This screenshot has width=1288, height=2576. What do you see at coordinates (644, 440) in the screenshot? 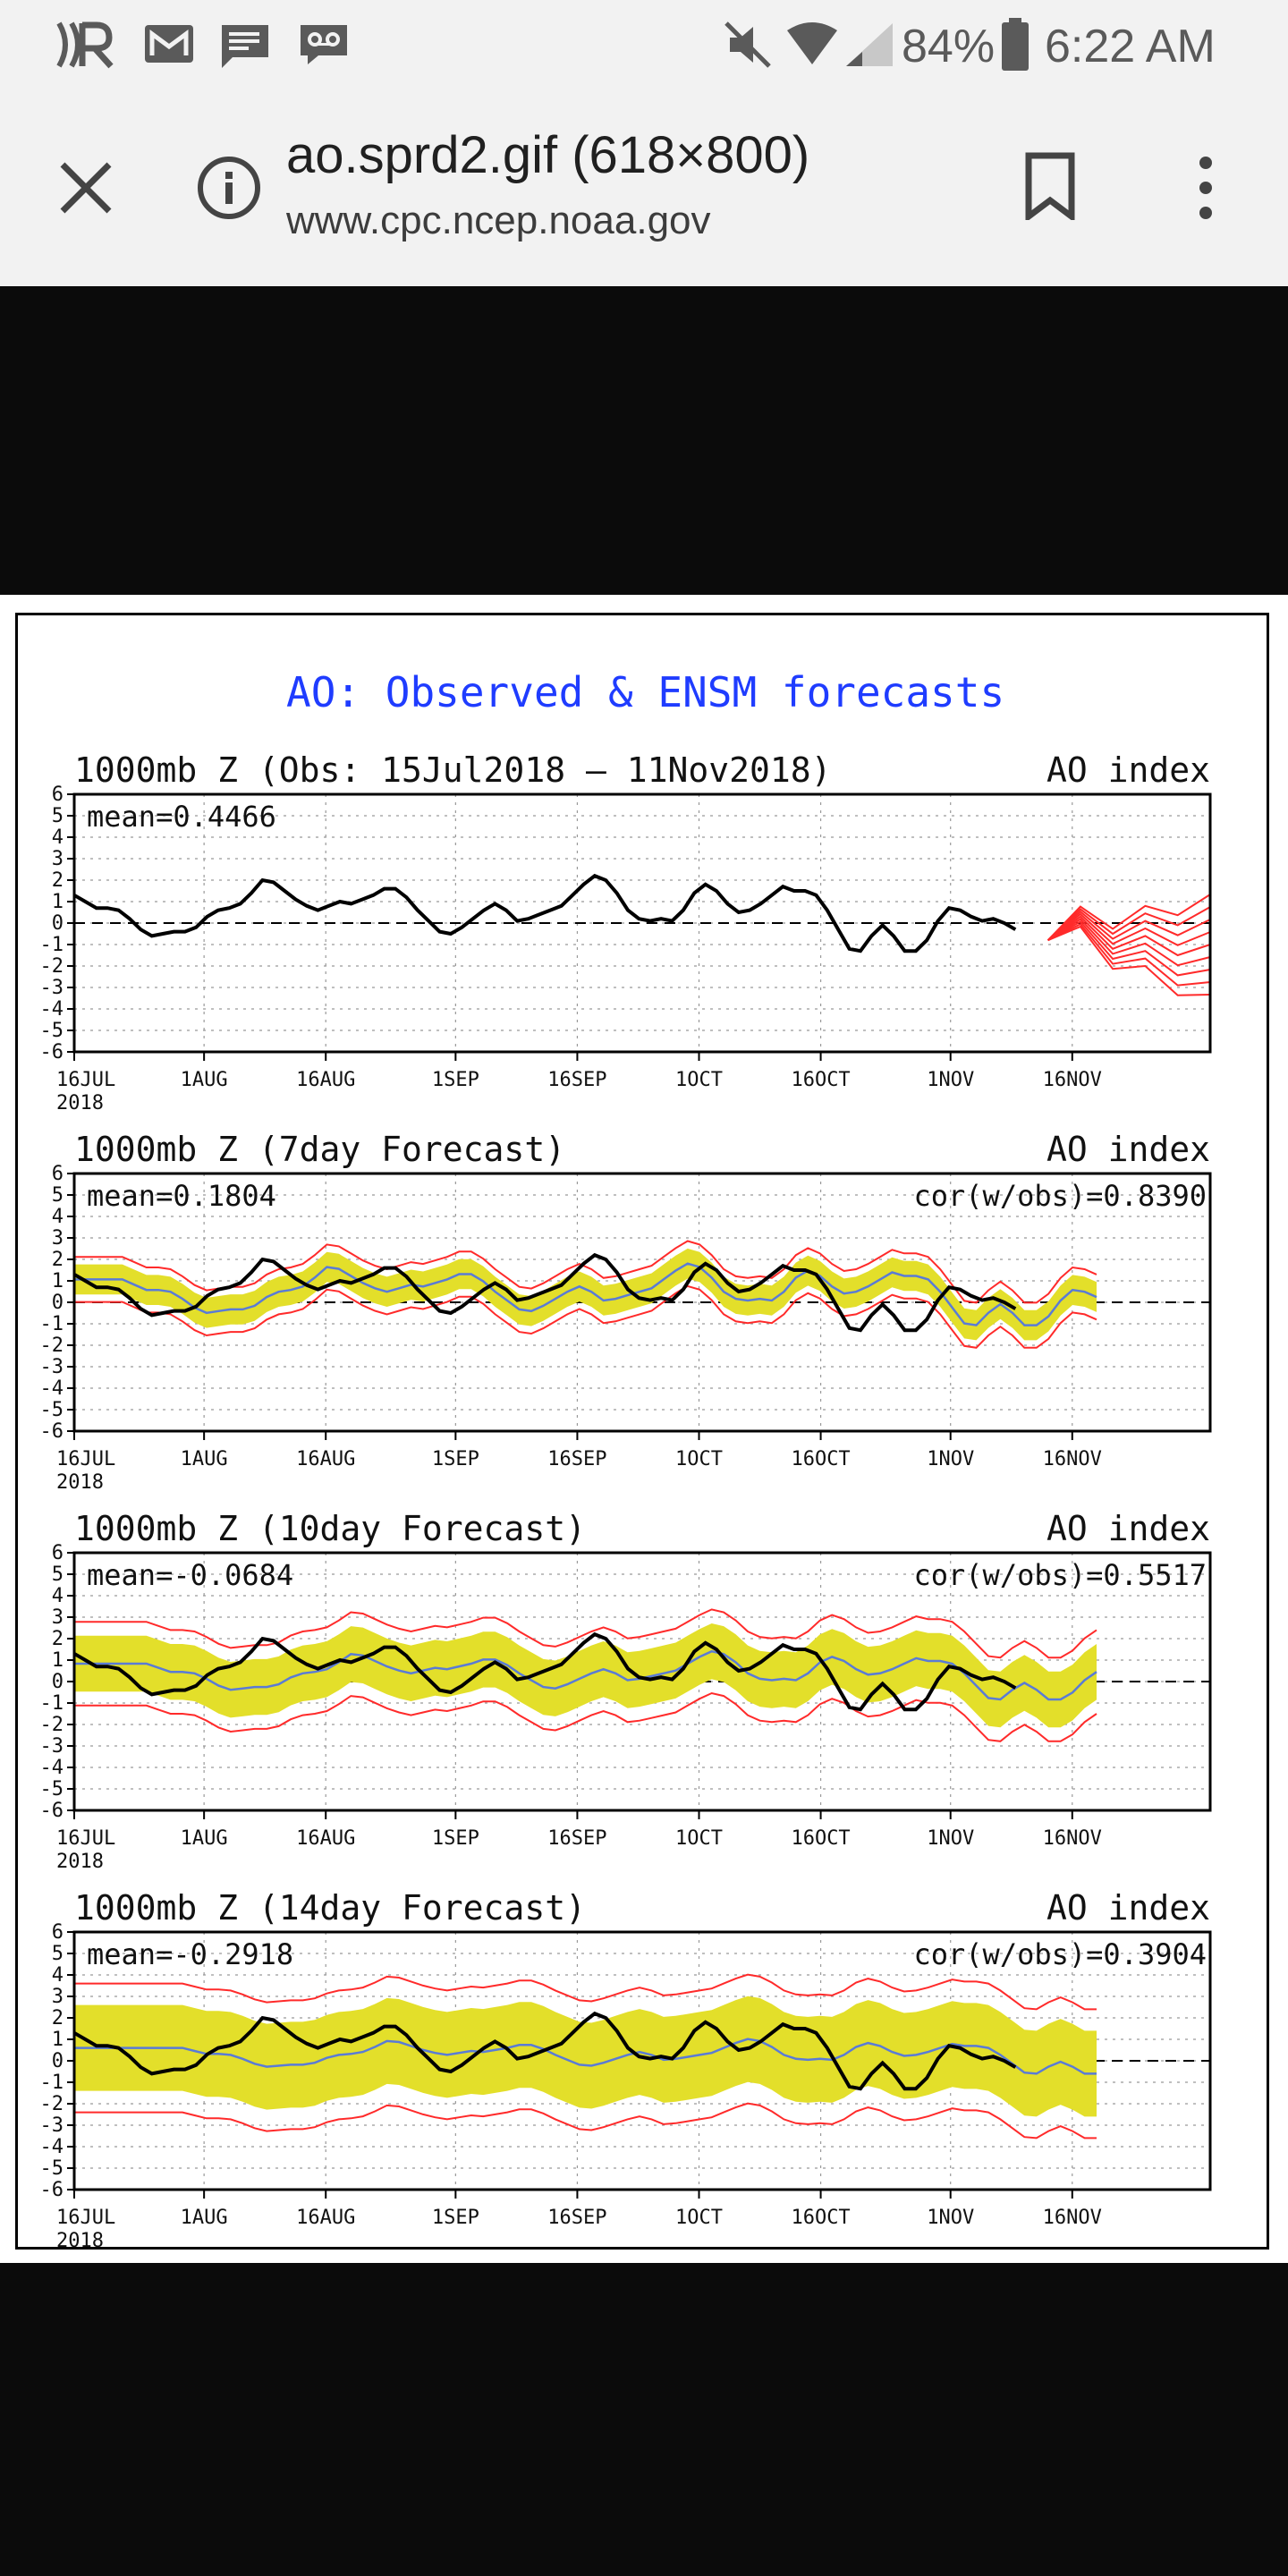
I see `viewer-background-top` at bounding box center [644, 440].